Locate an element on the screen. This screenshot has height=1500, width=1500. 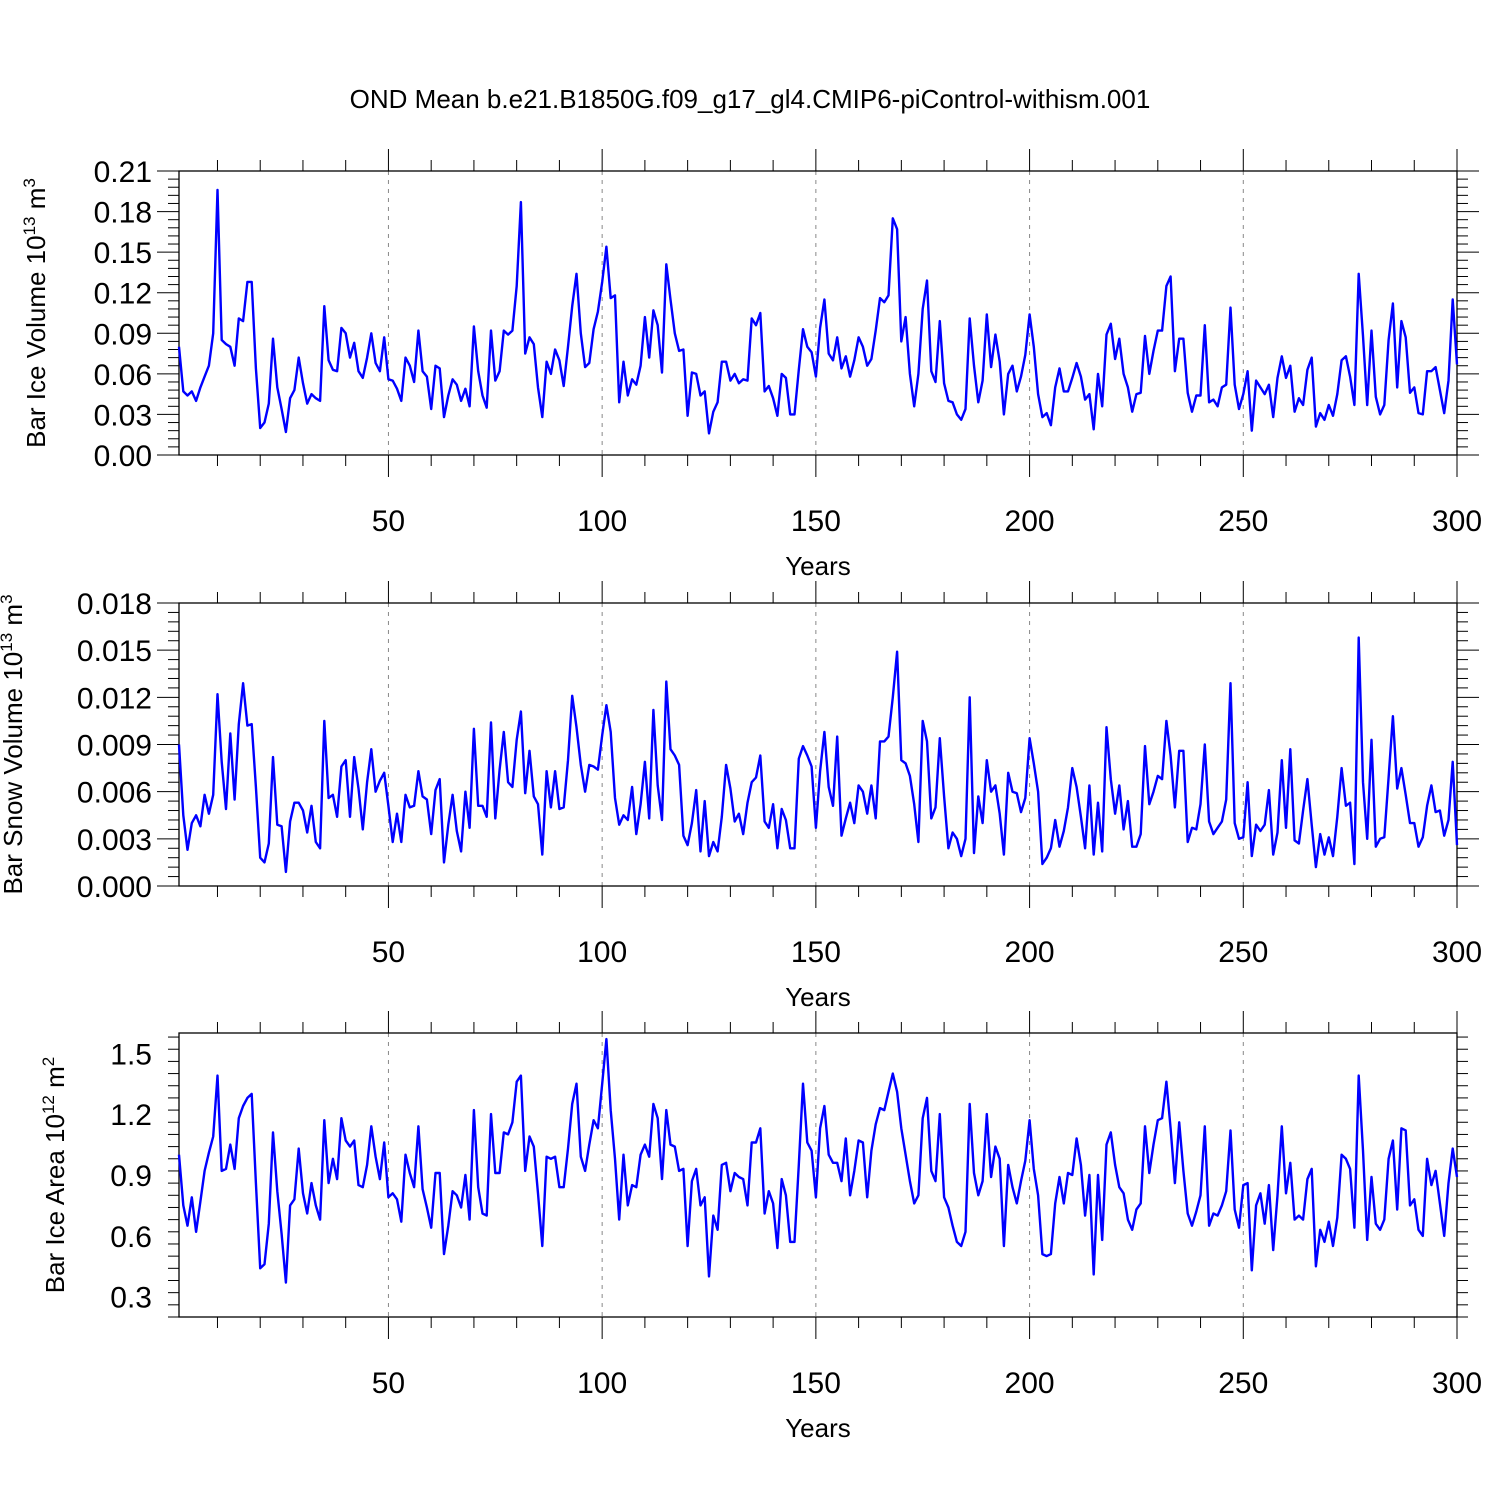
y-axis-label-exponent: 12 is located at coordinates (48, 1104).